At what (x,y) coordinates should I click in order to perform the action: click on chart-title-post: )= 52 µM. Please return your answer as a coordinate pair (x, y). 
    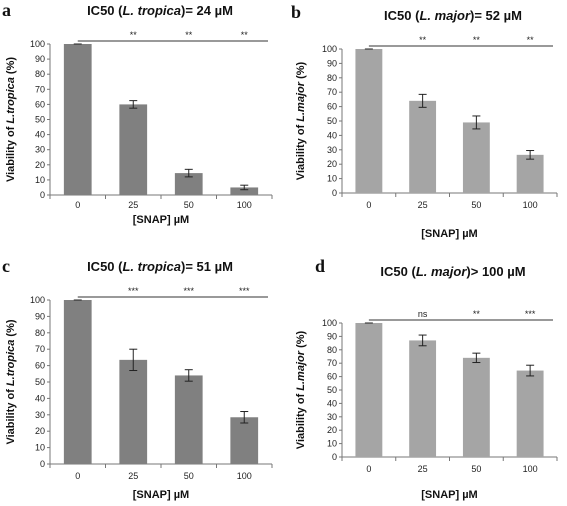
    Looking at the image, I should click on (496, 15).